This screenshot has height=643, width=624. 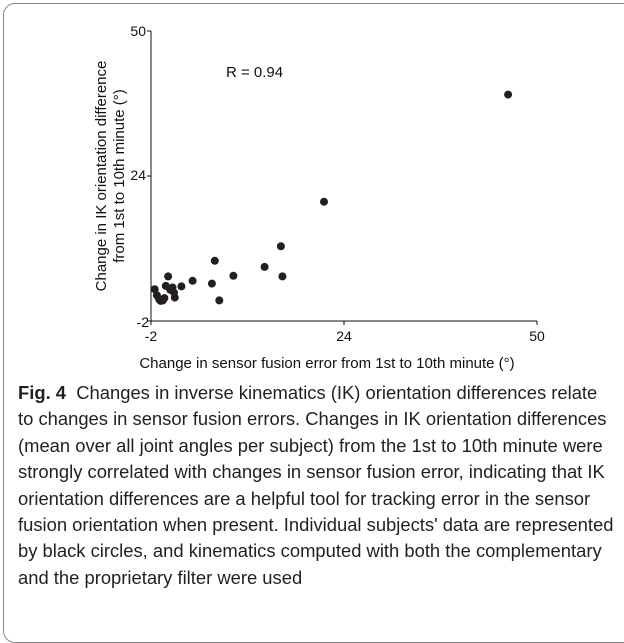 I want to click on y-axis-label-line2: from 1st to 10th minute (°), so click(x=119, y=176).